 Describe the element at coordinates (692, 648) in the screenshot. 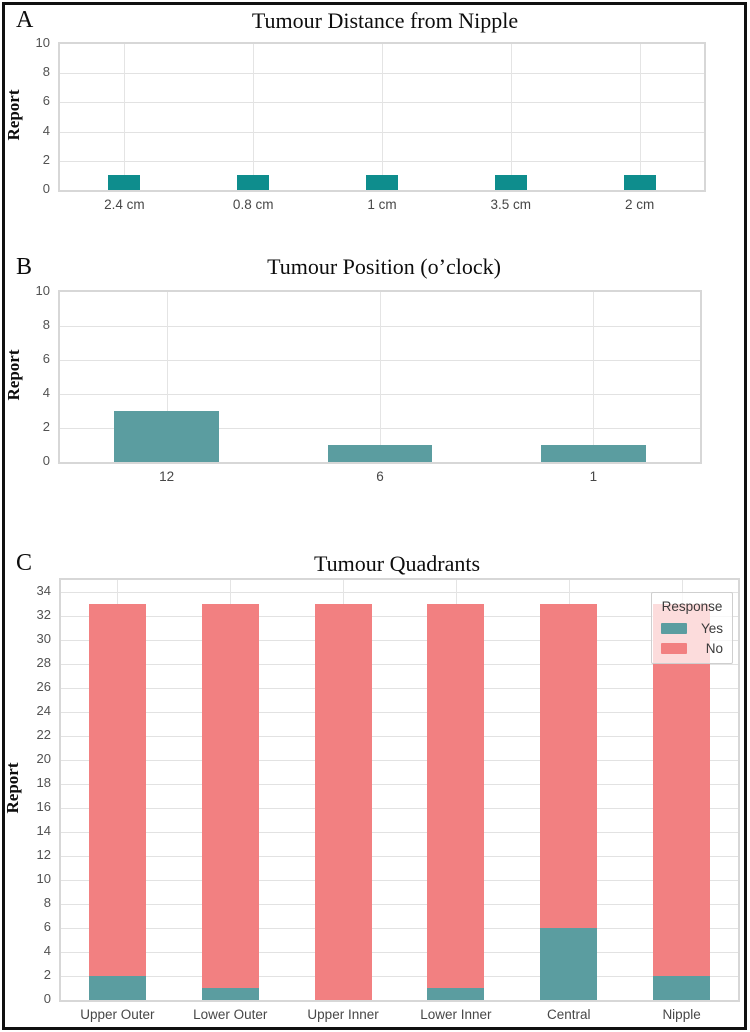

I see `legend-item-no: No` at that location.